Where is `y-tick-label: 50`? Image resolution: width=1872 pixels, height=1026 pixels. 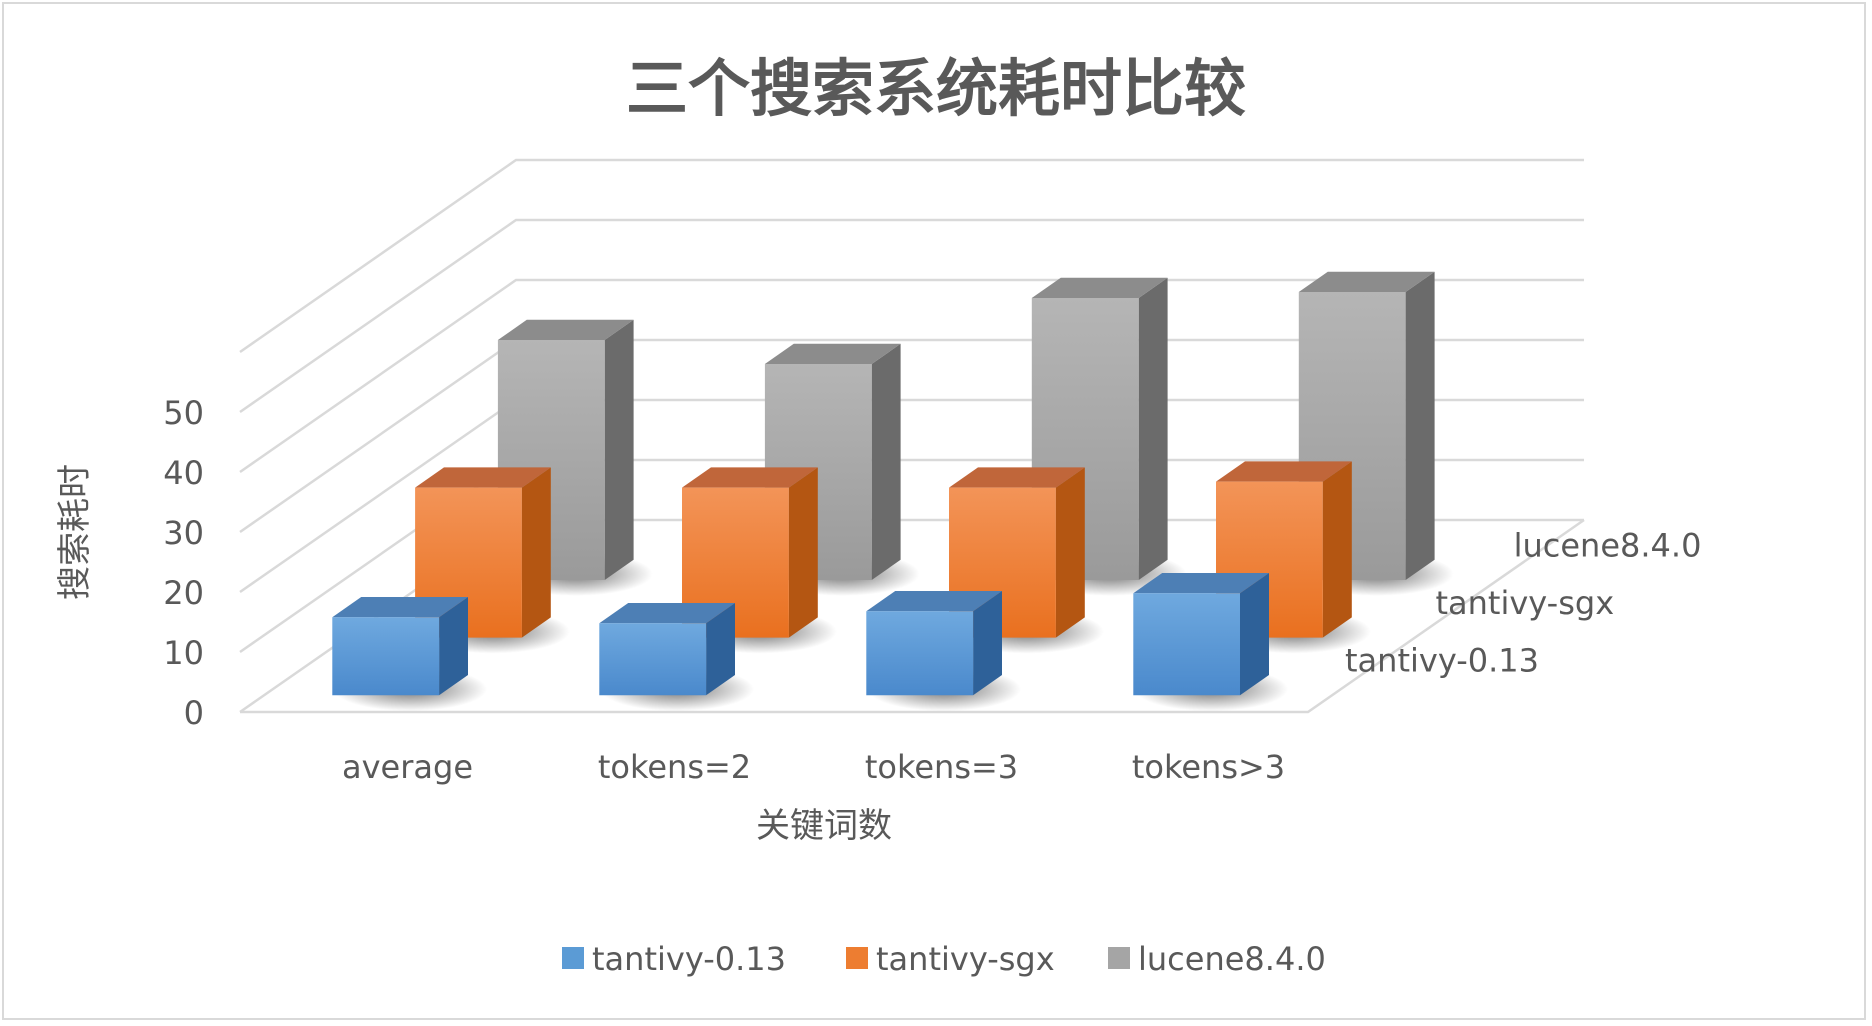 y-tick-label: 50 is located at coordinates (183, 413).